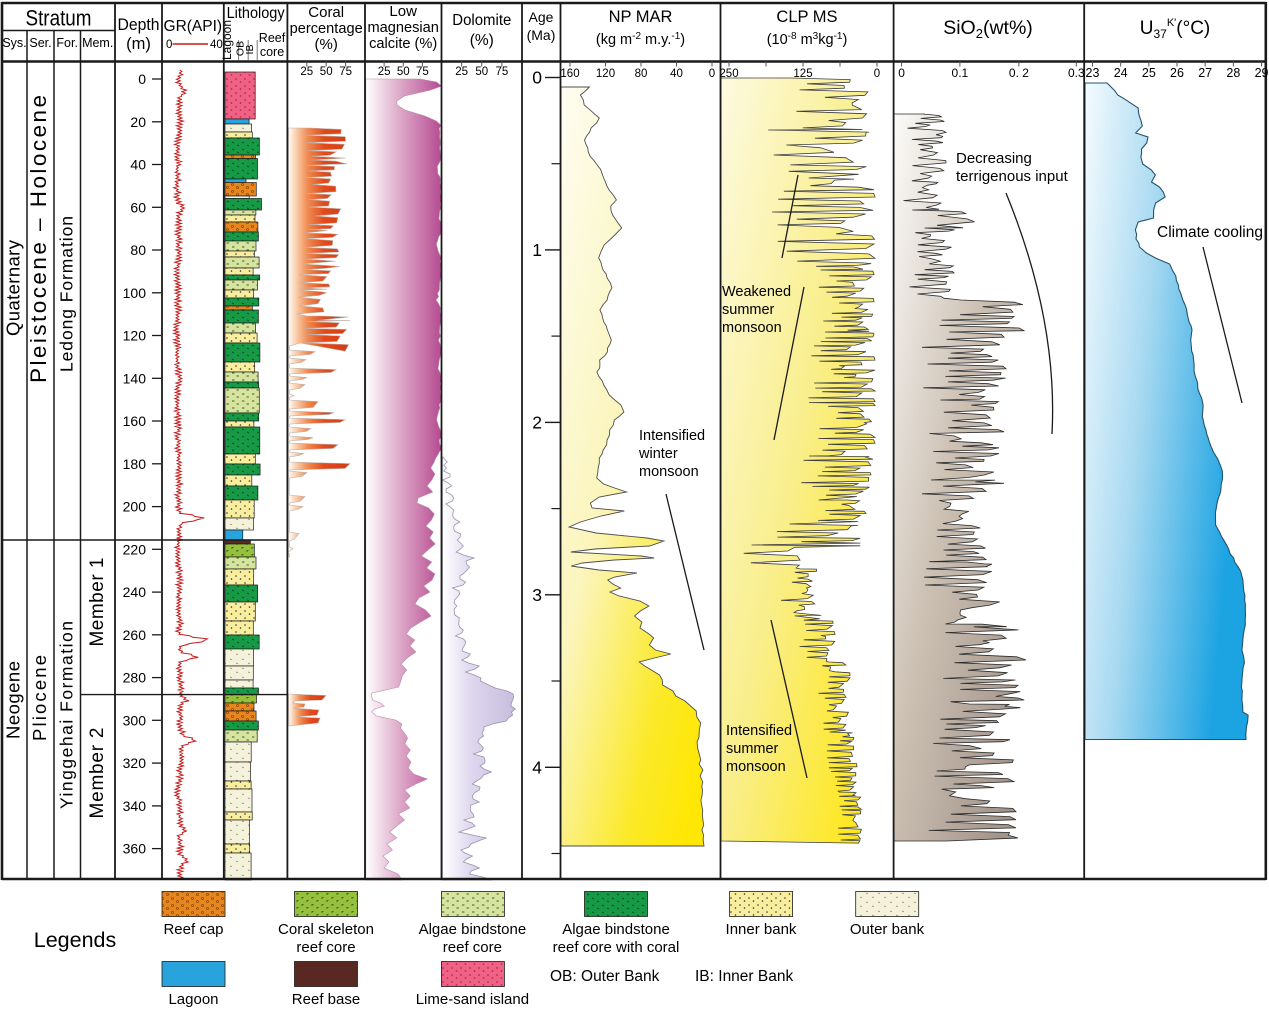 The height and width of the screenshot is (1011, 1269). What do you see at coordinates (403, 11) in the screenshot?
I see `svg-text: Low` at bounding box center [403, 11].